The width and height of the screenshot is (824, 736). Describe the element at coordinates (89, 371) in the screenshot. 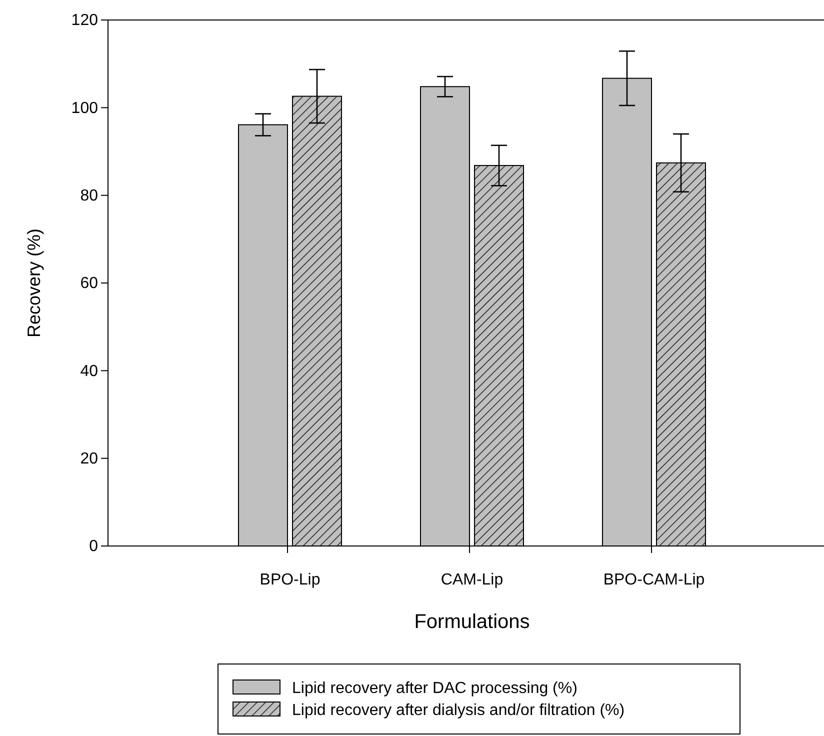

I see `y-tick-label: 40` at that location.